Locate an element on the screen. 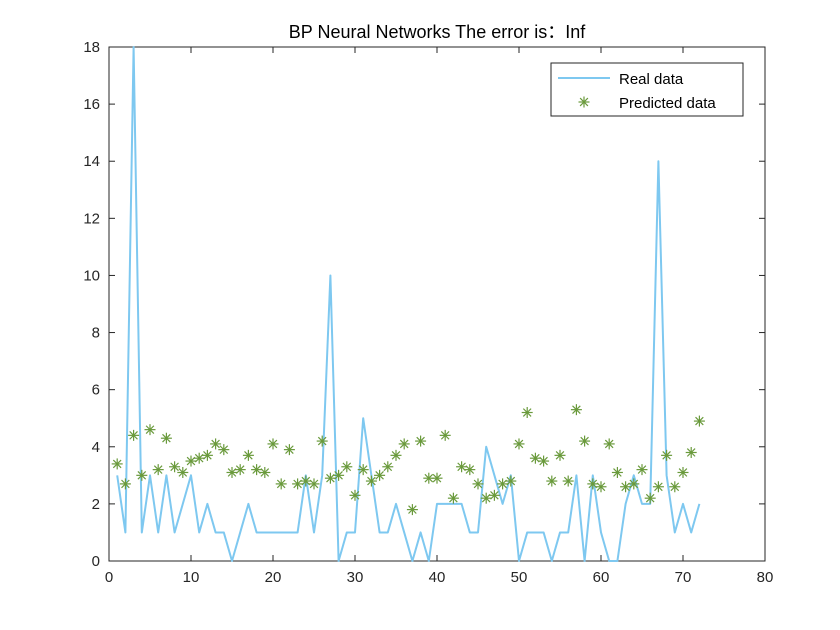 This screenshot has width=840, height=630. y-tick-label: 0 is located at coordinates (96, 561).